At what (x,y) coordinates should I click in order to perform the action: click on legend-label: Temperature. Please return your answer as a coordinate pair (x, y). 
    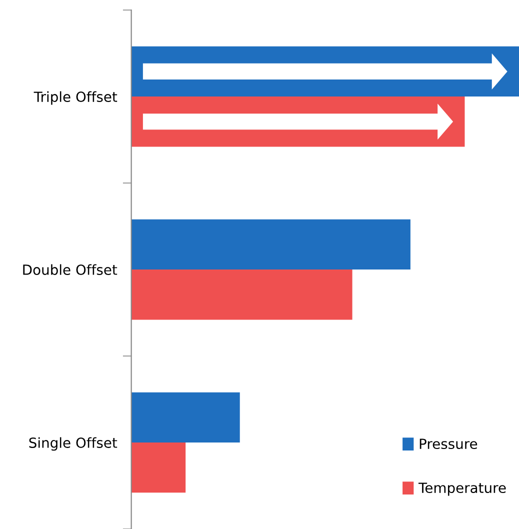
    Looking at the image, I should click on (462, 489).